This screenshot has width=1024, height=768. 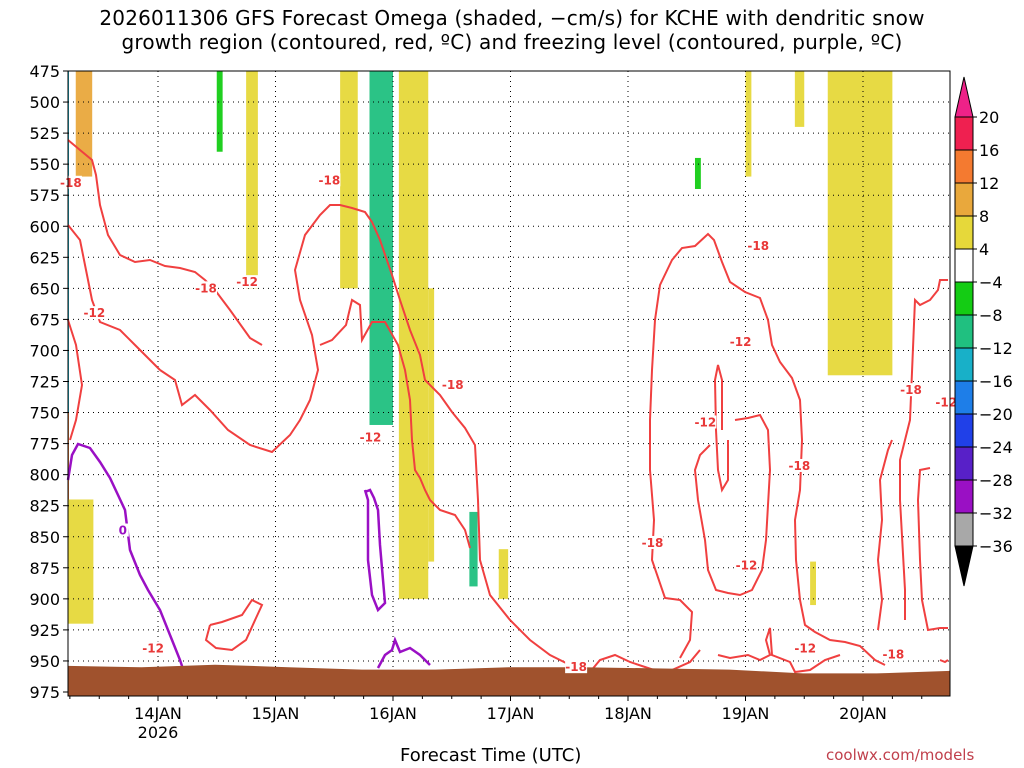 I want to click on colorbar-label: −12, so click(x=996, y=348).